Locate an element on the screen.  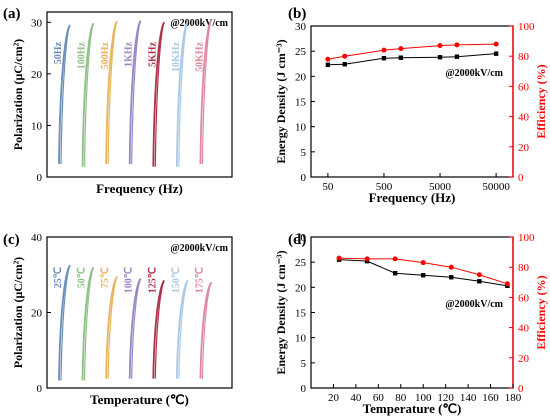
panel-label-a: (a) is located at coordinates (12, 14).